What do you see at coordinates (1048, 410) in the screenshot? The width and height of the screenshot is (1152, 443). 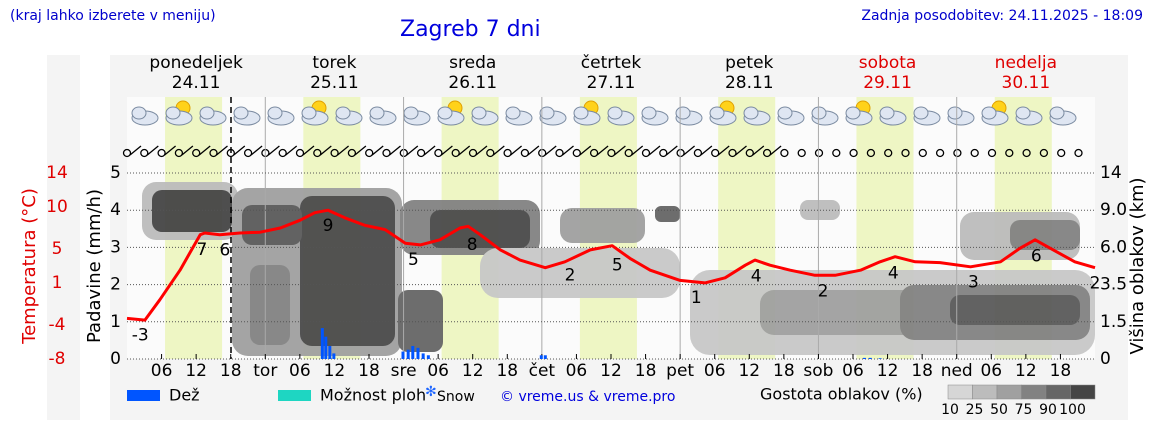 I see `cloud-legend-label: 90` at bounding box center [1048, 410].